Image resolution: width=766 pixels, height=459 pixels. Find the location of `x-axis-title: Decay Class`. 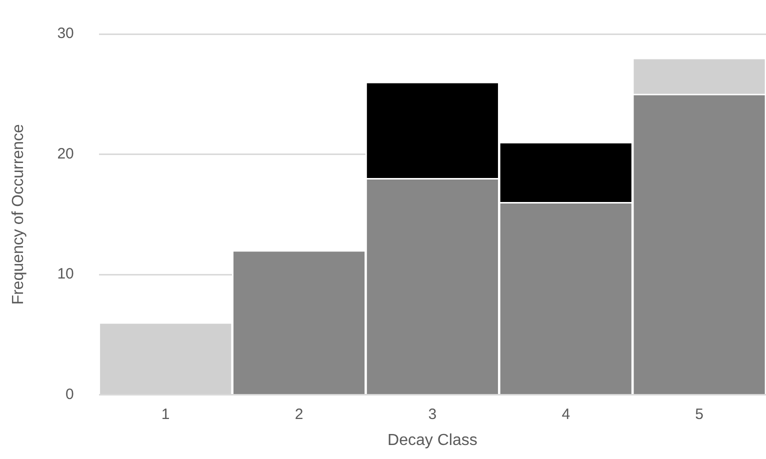

x-axis-title: Decay Class is located at coordinates (433, 440).